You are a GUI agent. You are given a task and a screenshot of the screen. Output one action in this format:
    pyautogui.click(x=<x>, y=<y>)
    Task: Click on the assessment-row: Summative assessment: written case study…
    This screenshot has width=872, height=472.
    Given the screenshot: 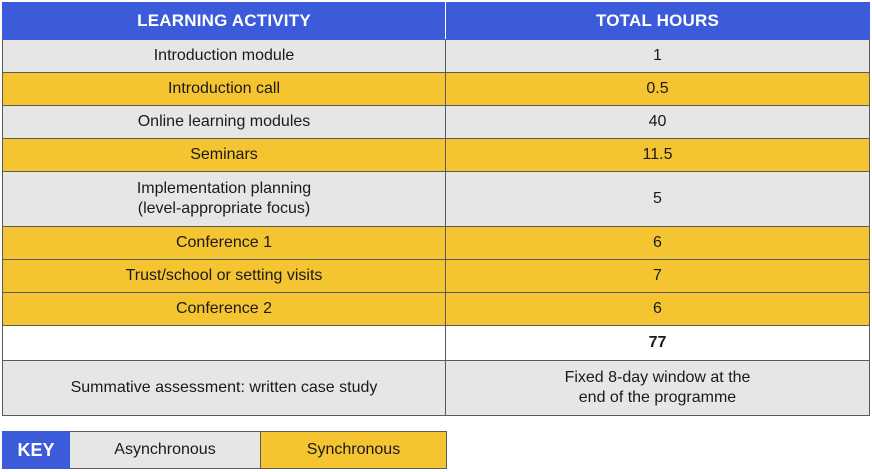 What is the action you would take?
    pyautogui.click(x=436, y=388)
    